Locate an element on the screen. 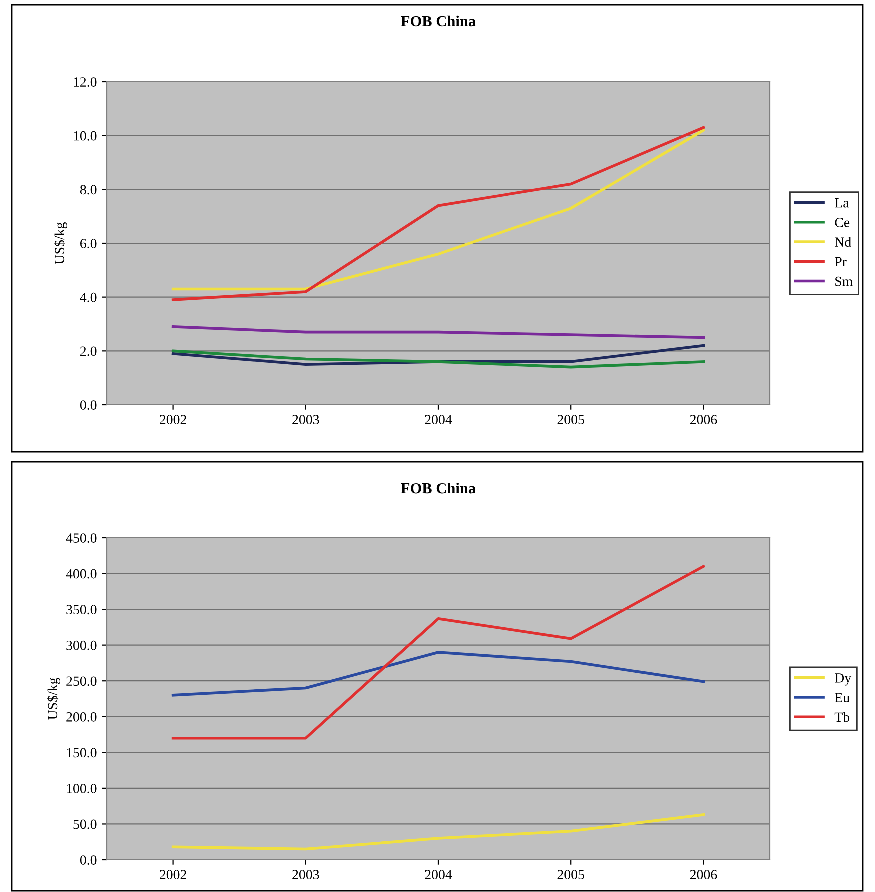  y-tick-label: 450.0 is located at coordinates (81, 539).